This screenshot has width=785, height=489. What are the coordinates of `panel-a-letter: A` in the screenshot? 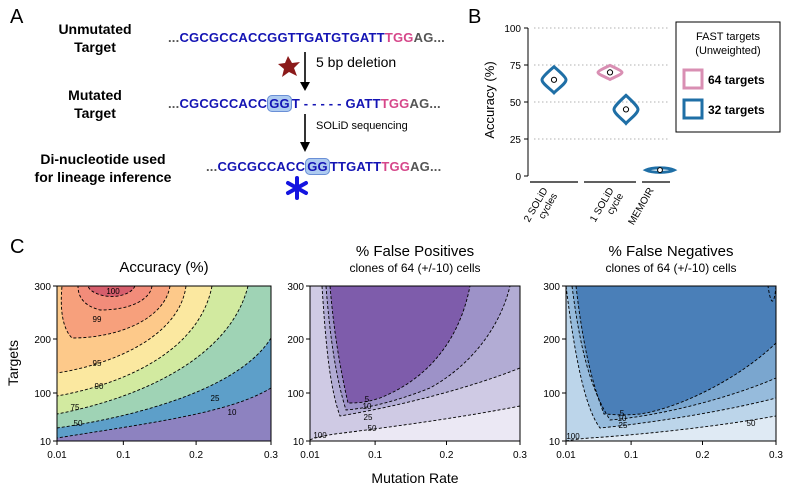 It's located at (17, 17).